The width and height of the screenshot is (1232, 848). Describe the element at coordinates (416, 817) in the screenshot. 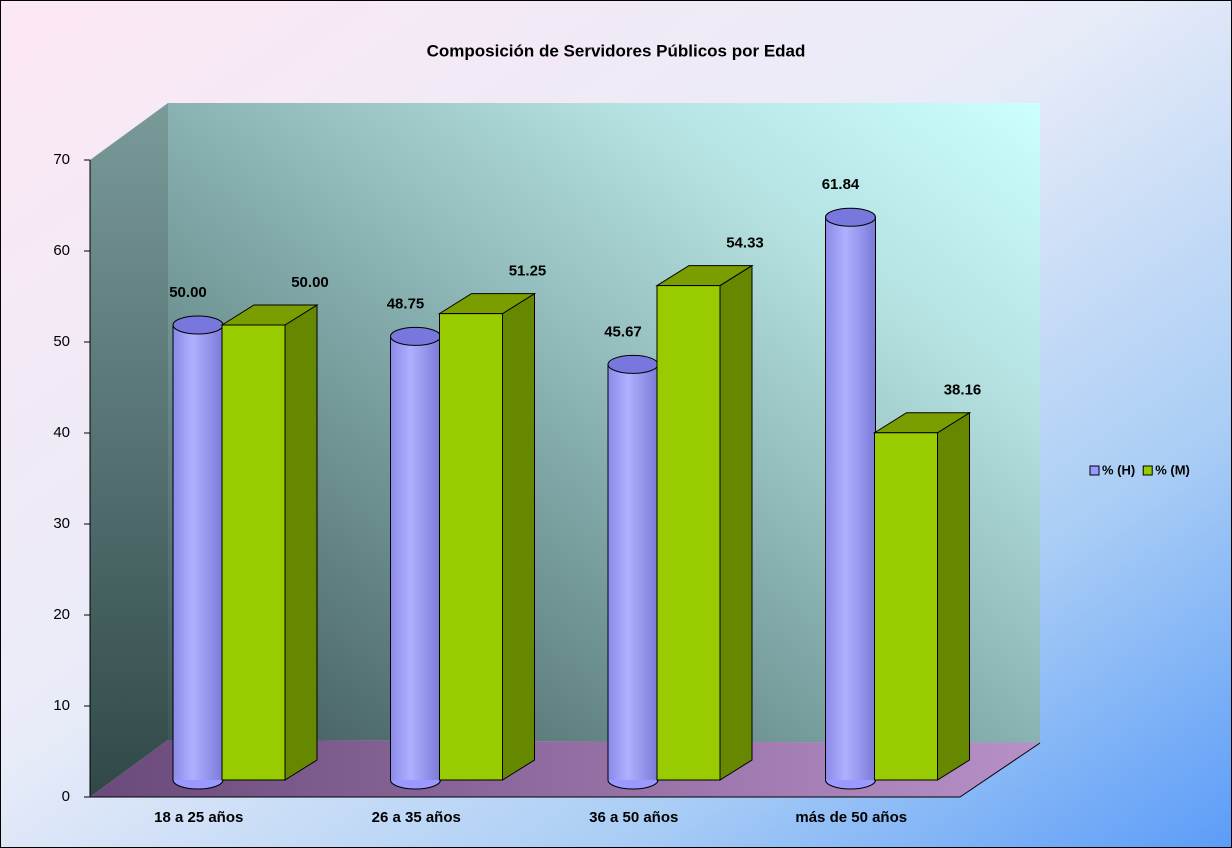

I see `x-tick-label: 26 a 35 años` at that location.